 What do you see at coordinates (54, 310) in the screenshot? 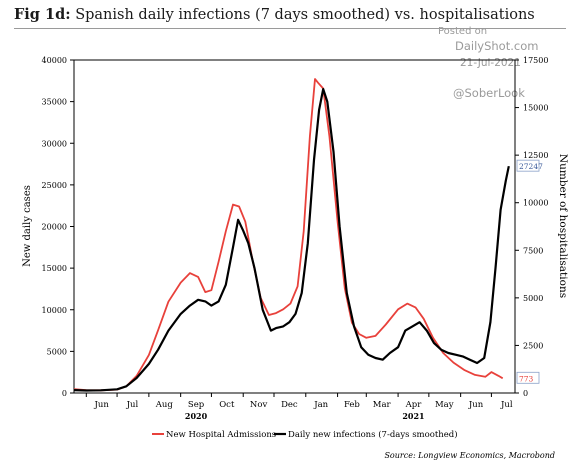
I see `y-tick-label: 10000` at bounding box center [54, 310].